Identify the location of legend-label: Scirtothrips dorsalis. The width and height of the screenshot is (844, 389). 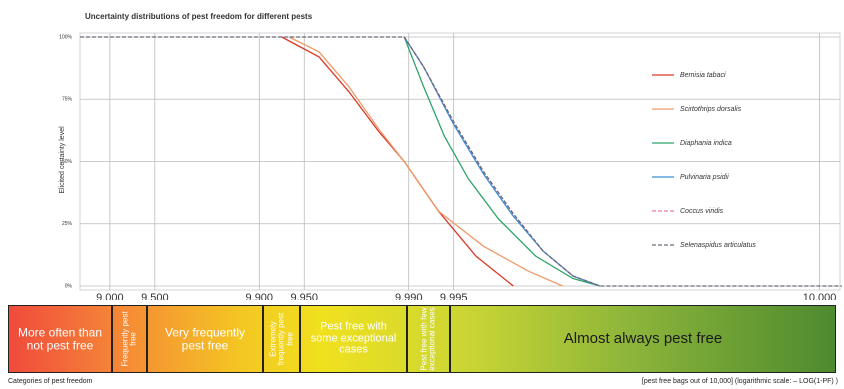
(711, 109).